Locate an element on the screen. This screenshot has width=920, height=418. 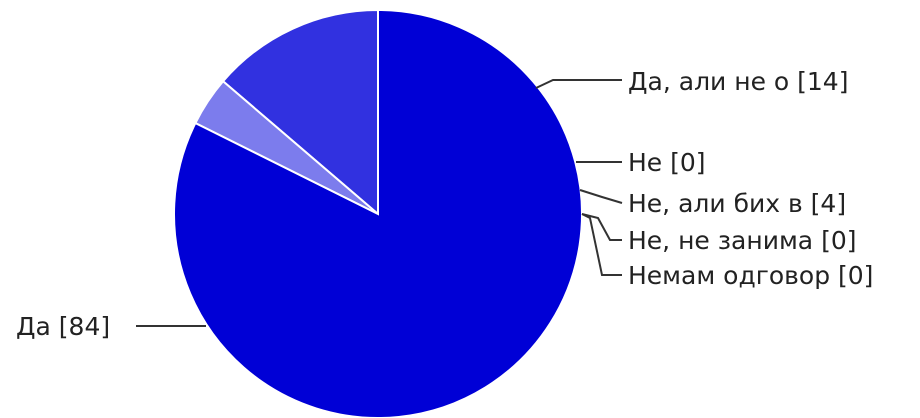
slice-label-ne-ne-zanima: Не, не занима [0] is located at coordinates (742, 240).